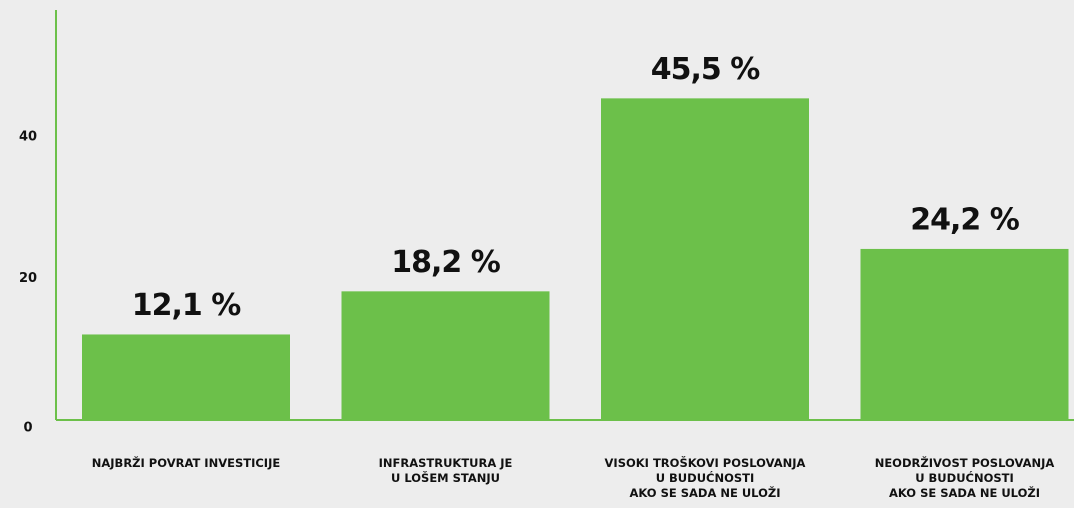 Image resolution: width=1074 pixels, height=508 pixels. Describe the element at coordinates (28, 137) in the screenshot. I see `y-tick-label: 40` at that location.